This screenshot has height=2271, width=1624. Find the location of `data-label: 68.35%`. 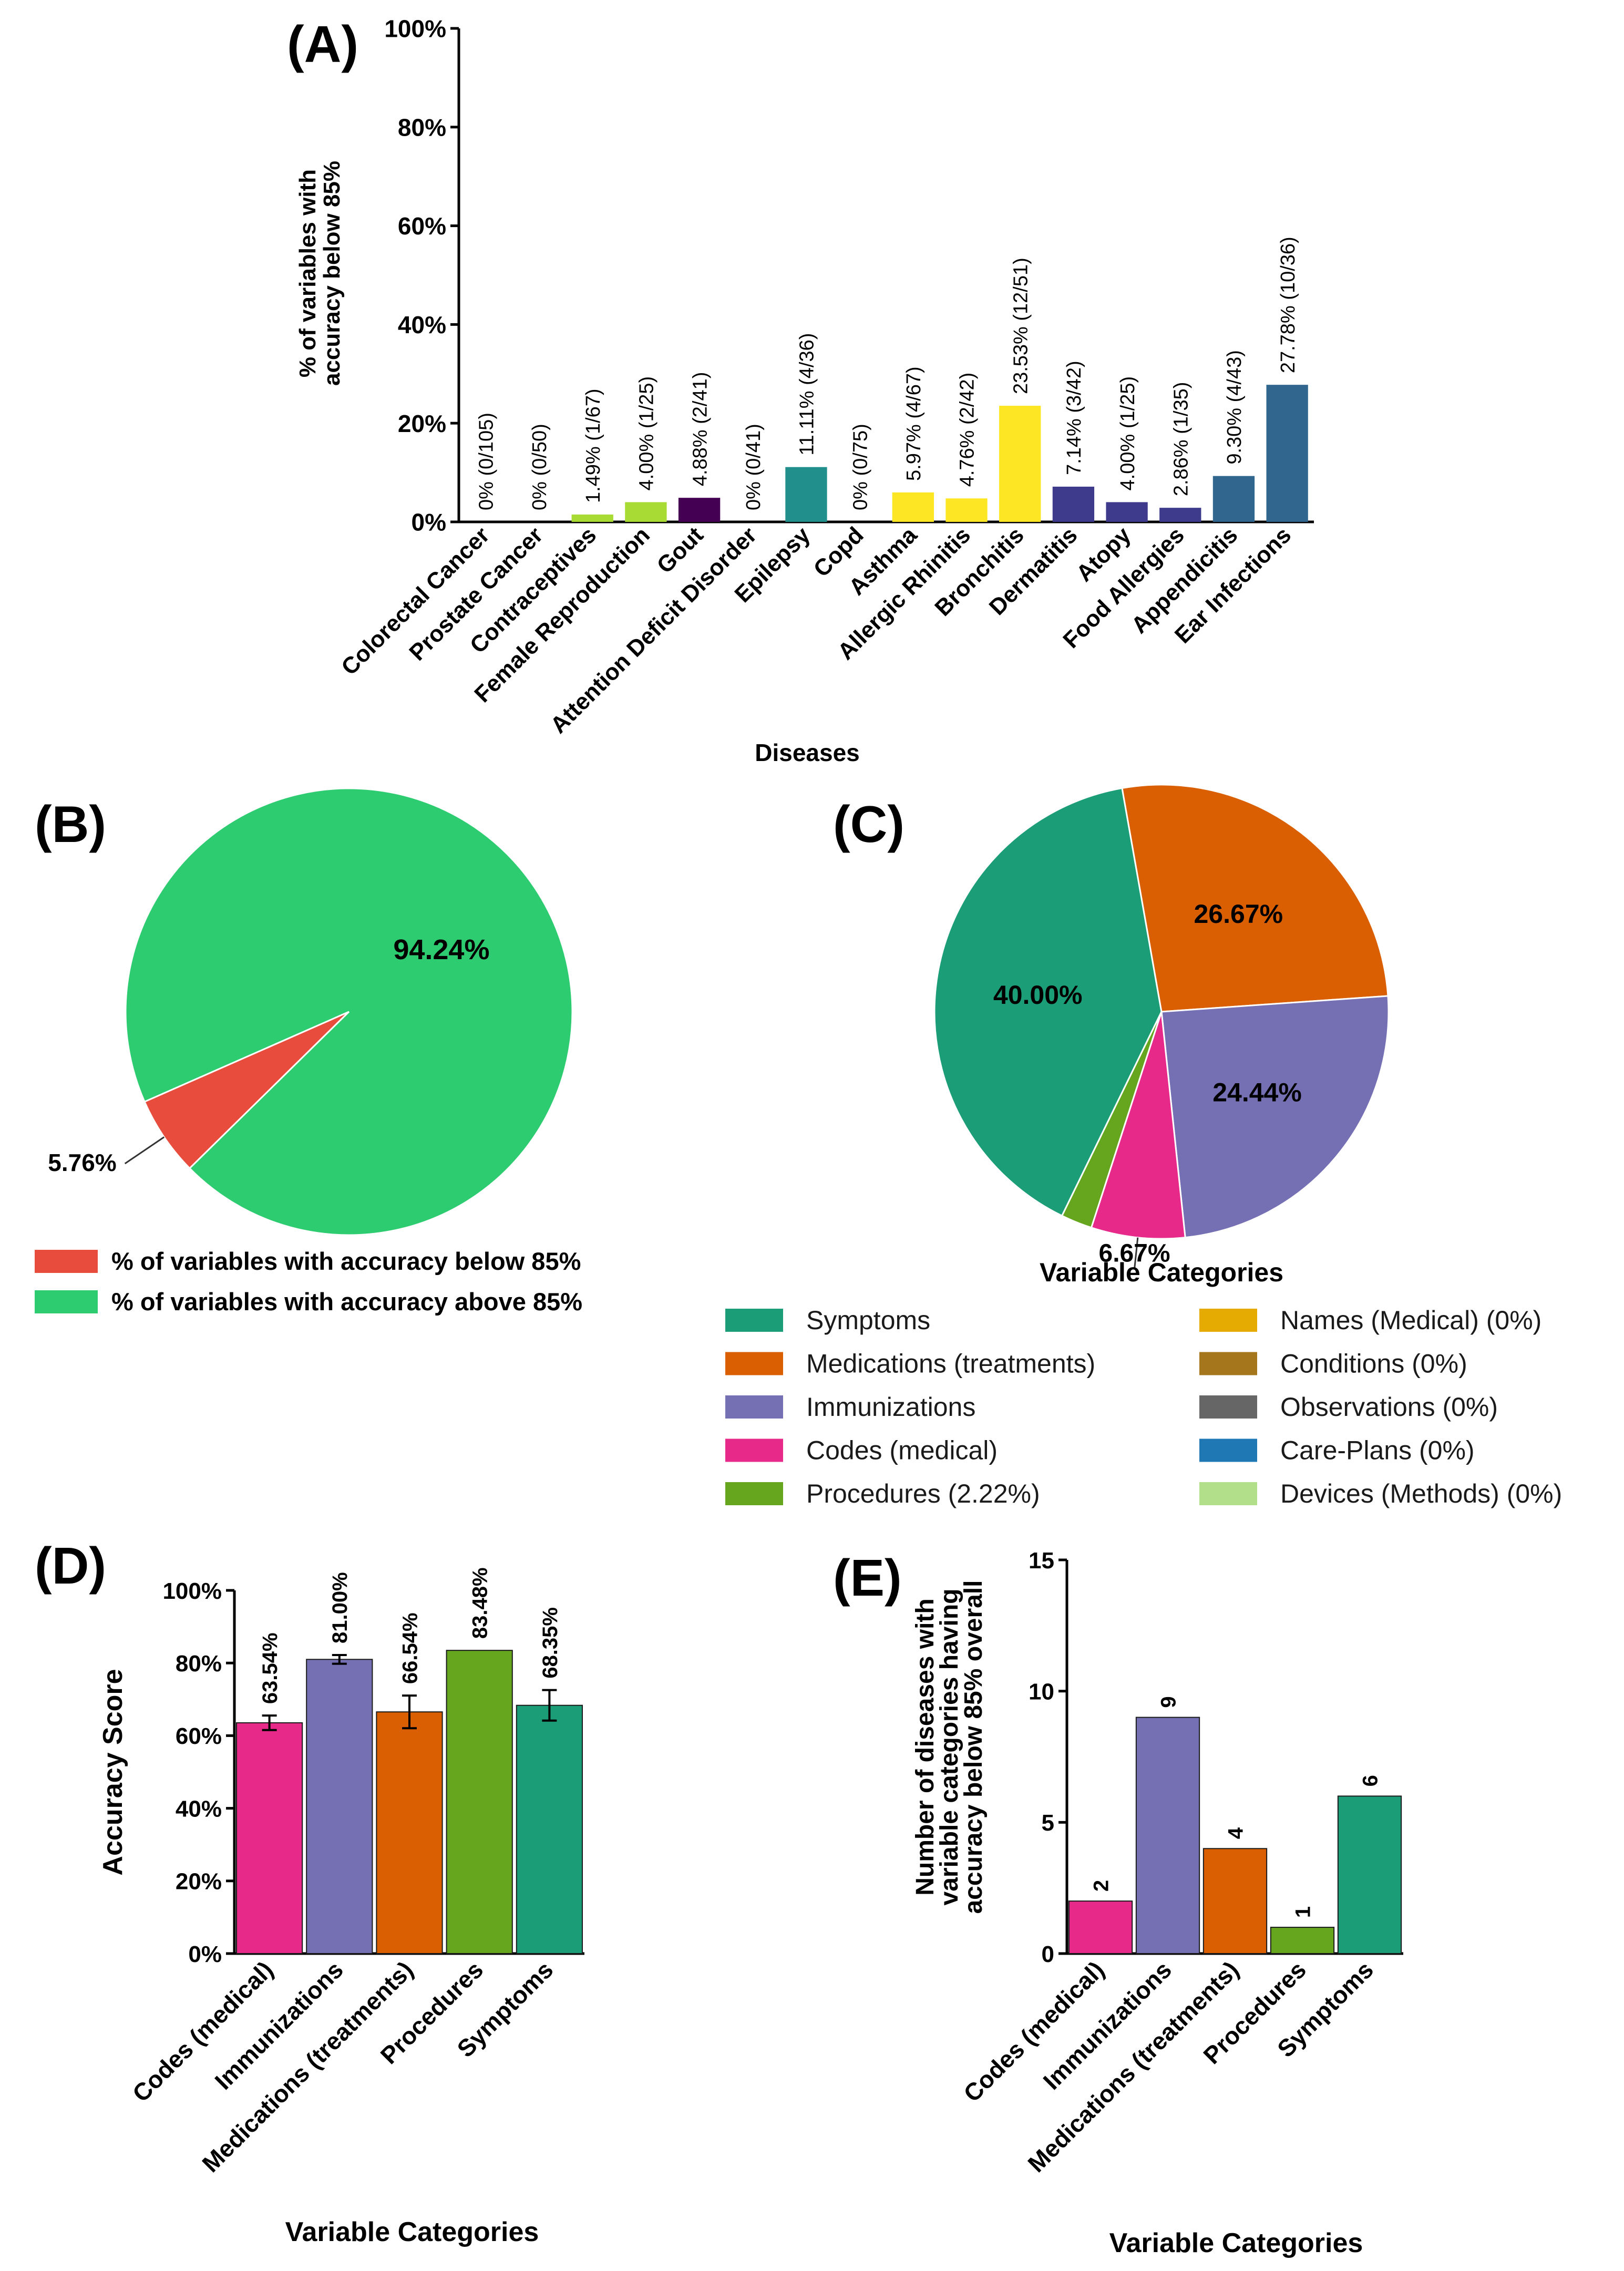

data-label: 68.35% is located at coordinates (550, 1643).